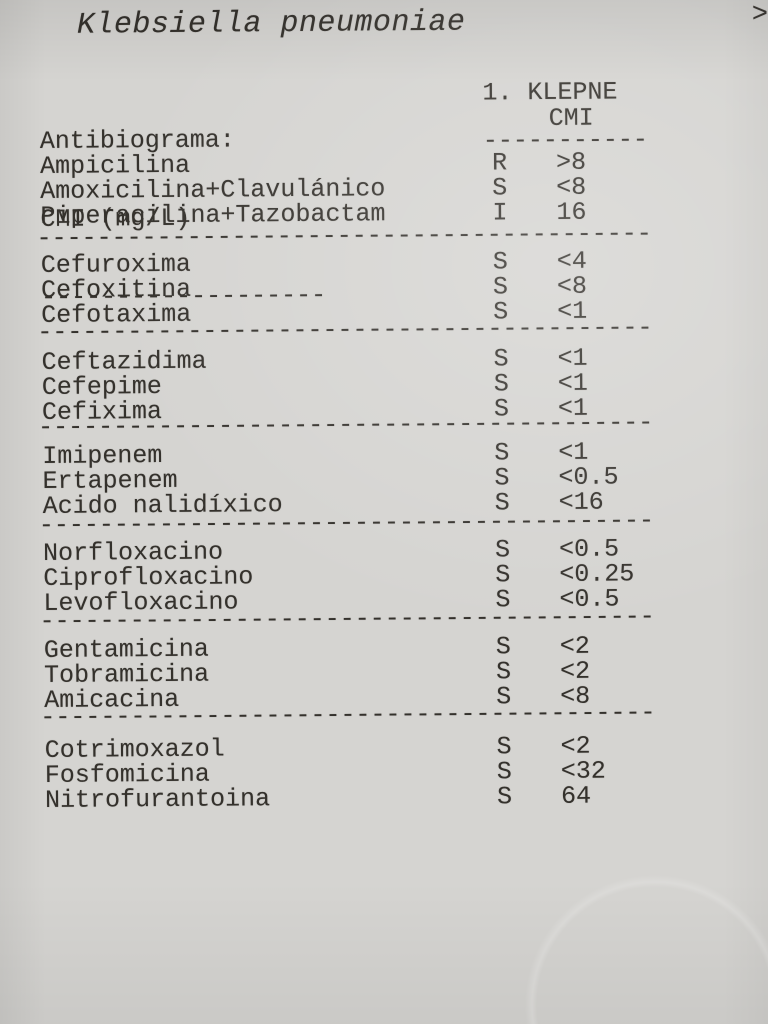  Describe the element at coordinates (133, 552) in the screenshot. I see `antibiotic-name: Norfloxacino` at that location.